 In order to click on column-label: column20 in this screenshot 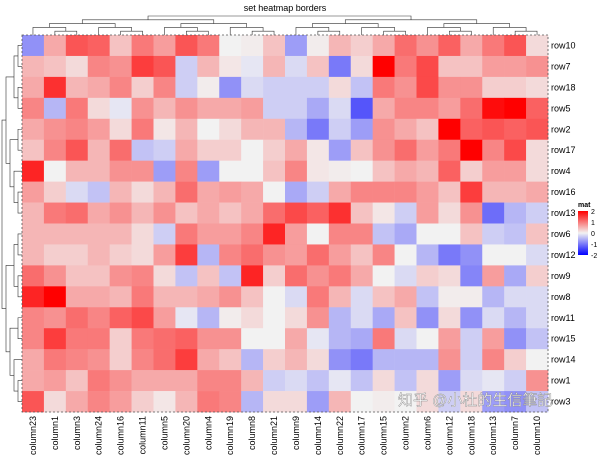, I will do `click(186, 435)`.